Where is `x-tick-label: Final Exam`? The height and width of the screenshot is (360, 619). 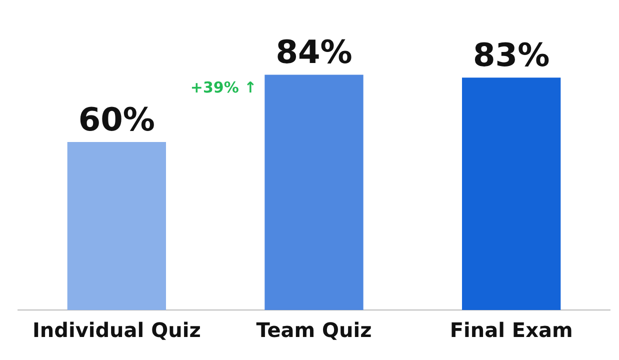 x-tick-label: Final Exam is located at coordinates (511, 330).